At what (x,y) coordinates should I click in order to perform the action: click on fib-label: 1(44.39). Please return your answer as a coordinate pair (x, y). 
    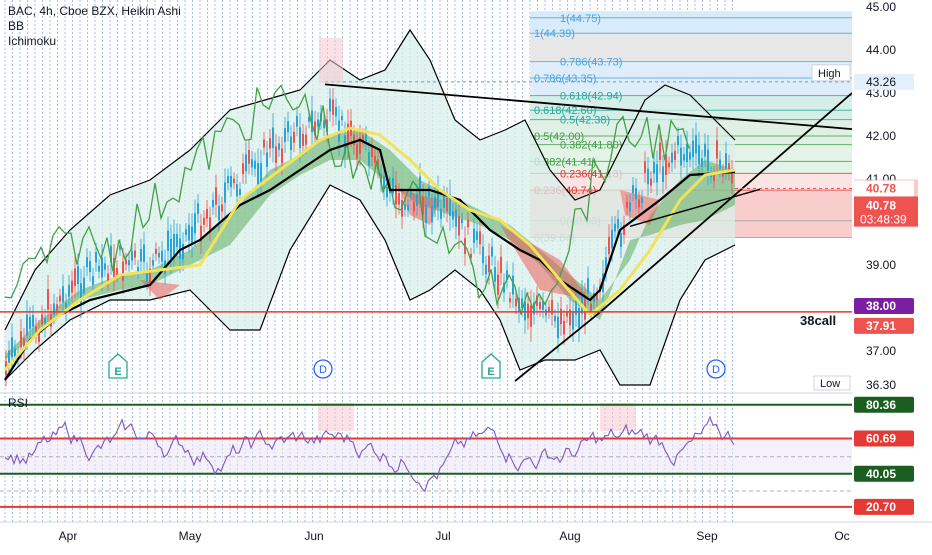
    Looking at the image, I should click on (554, 34).